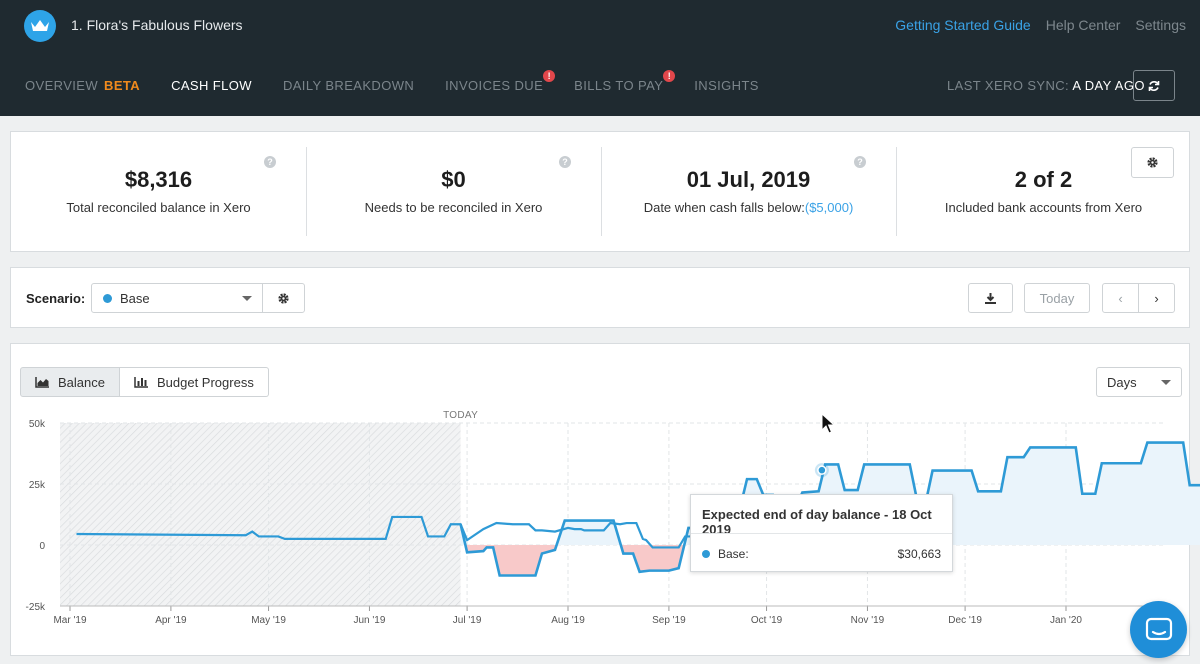 The height and width of the screenshot is (664, 1200). I want to click on positive-balance-area, so click(830, 493).